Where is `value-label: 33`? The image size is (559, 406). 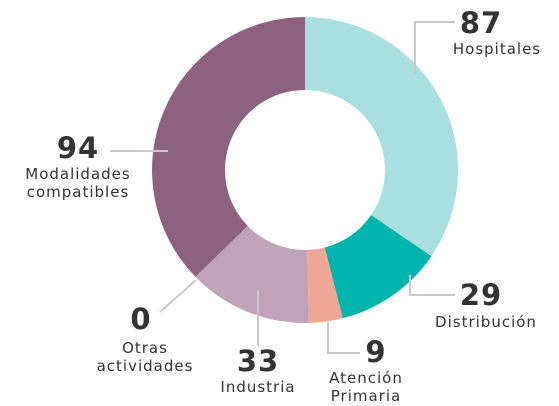 value-label: 33 is located at coordinates (258, 361).